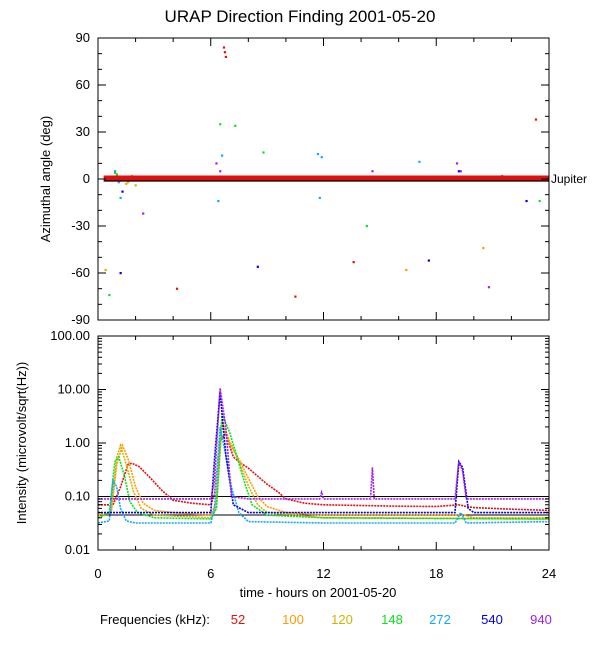 The height and width of the screenshot is (650, 600). Describe the element at coordinates (323, 573) in the screenshot. I see `time-xtick-label: 12` at that location.